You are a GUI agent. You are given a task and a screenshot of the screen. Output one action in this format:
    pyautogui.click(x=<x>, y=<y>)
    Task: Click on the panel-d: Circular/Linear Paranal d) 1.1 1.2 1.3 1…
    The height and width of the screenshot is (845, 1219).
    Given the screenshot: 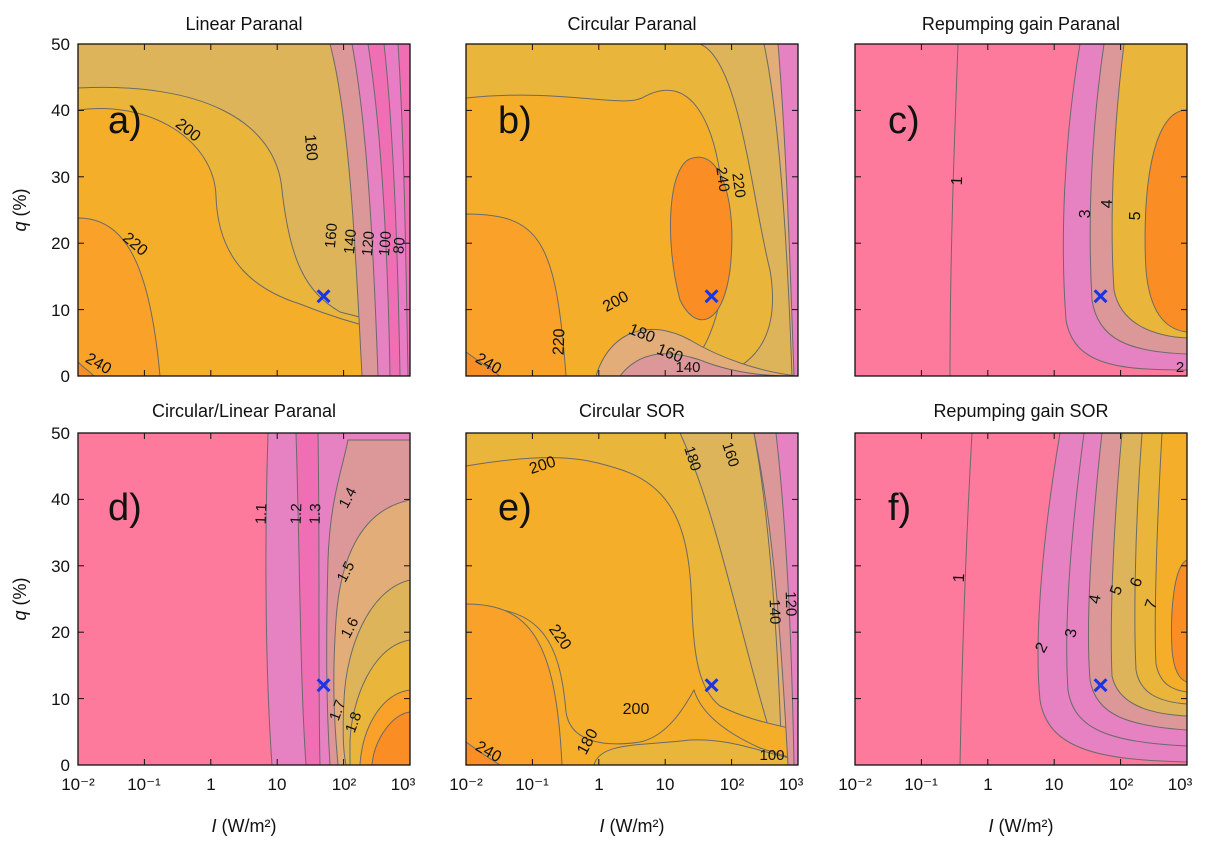 What is the action you would take?
    pyautogui.click(x=244, y=583)
    